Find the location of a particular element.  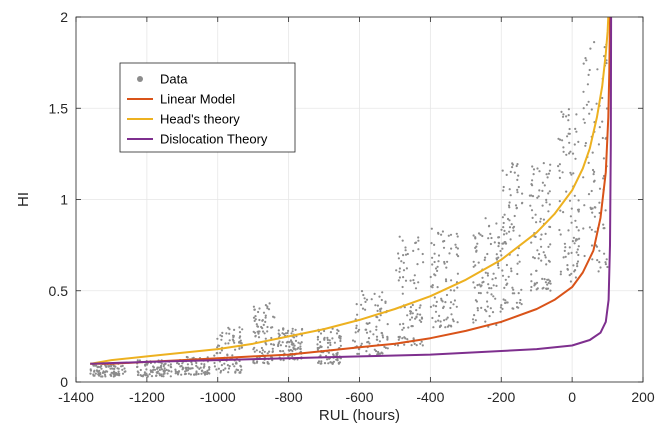

x-tick-label: 0 is located at coordinates (572, 397).